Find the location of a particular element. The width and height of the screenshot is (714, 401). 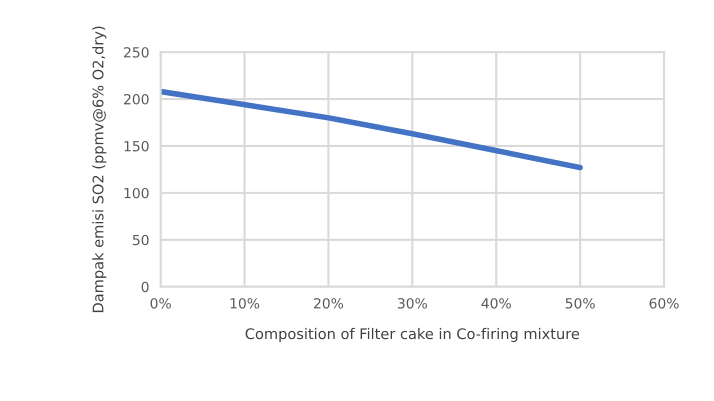

y-tick-label: 200 is located at coordinates (136, 99).